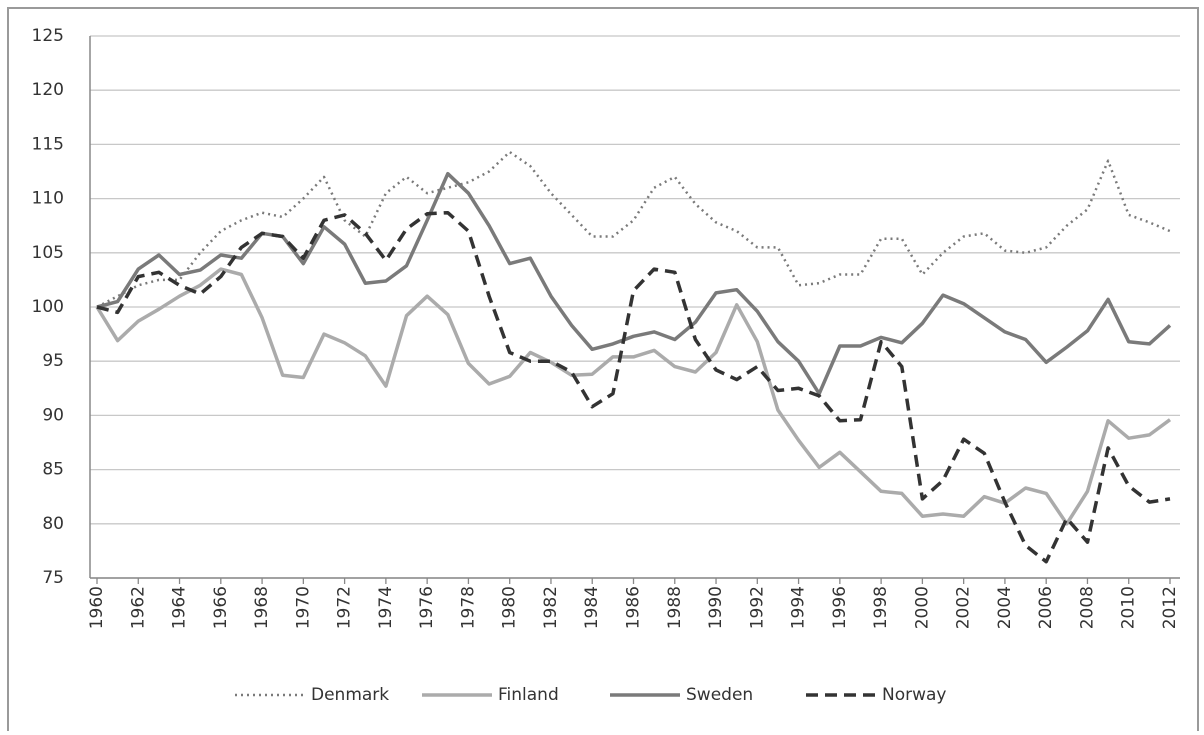 The image size is (1204, 735). I want to click on y-tick-label: 125, so click(48, 36).